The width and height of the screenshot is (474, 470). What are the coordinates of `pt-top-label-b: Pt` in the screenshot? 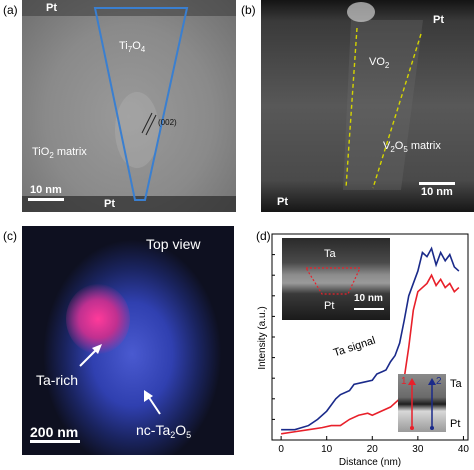 It's located at (438, 20).